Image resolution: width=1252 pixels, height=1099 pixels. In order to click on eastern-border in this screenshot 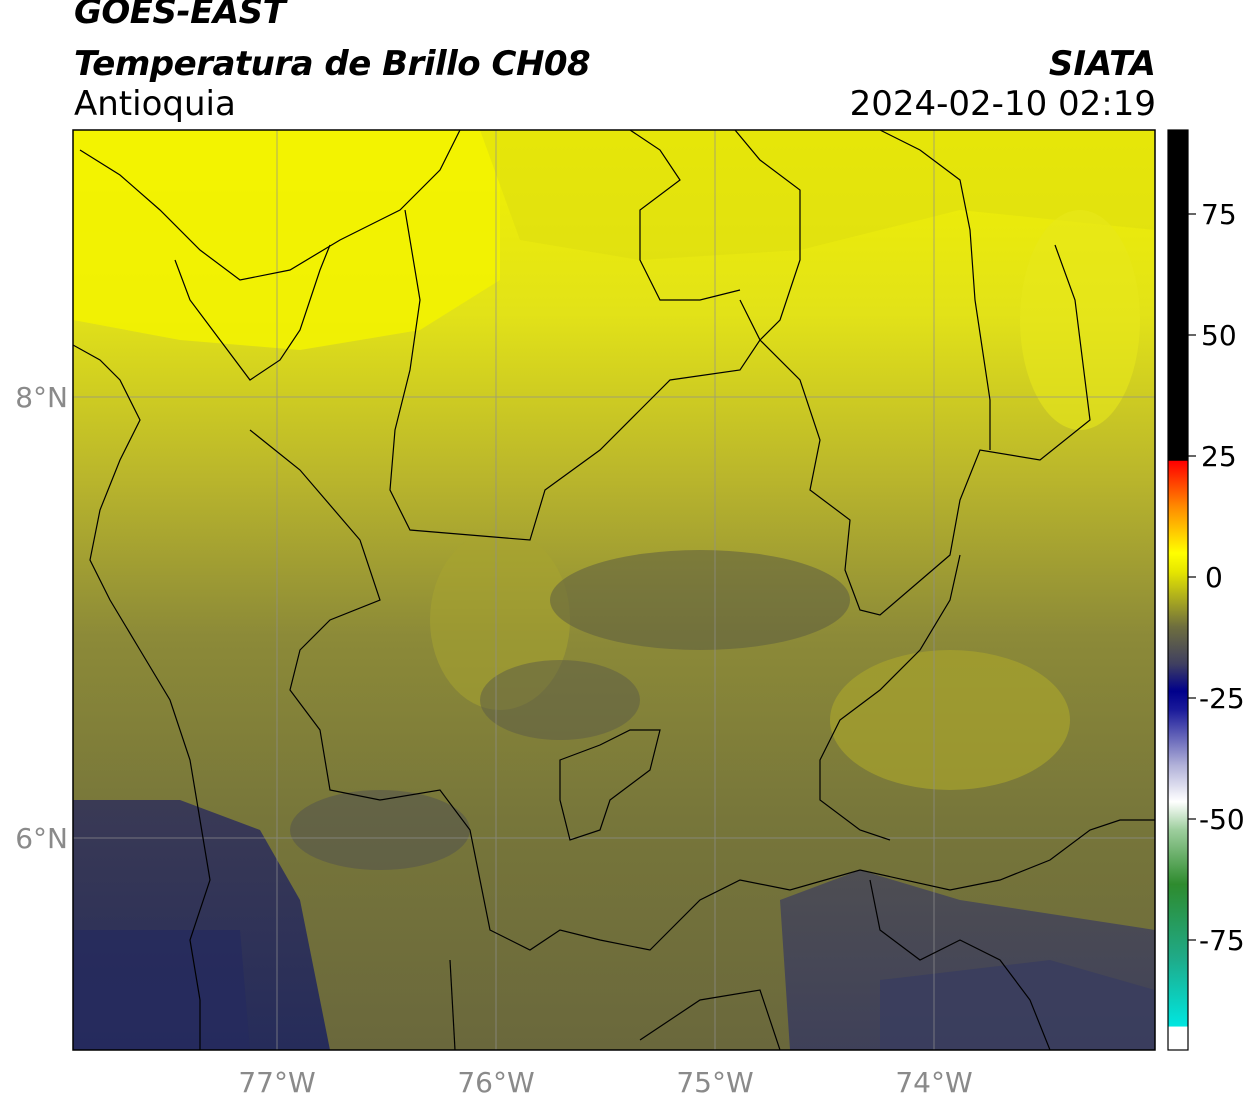, I will do `click(890, 697)`.